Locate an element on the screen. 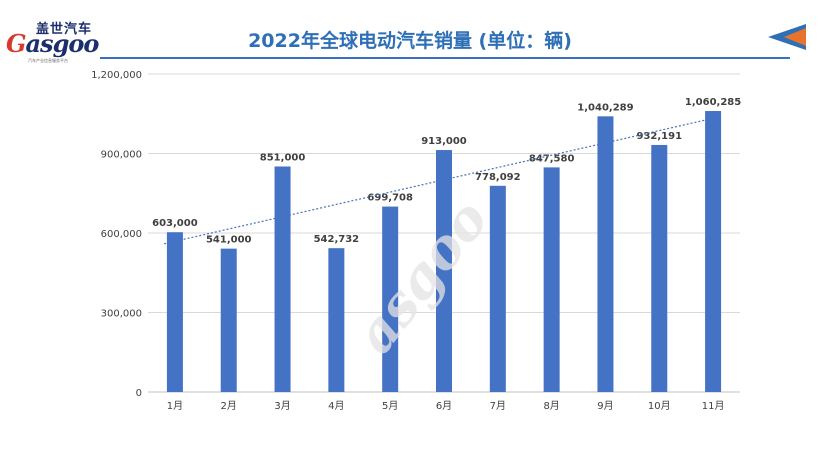 The height and width of the screenshot is (459, 820). x-tick-label: 2月 is located at coordinates (229, 406).